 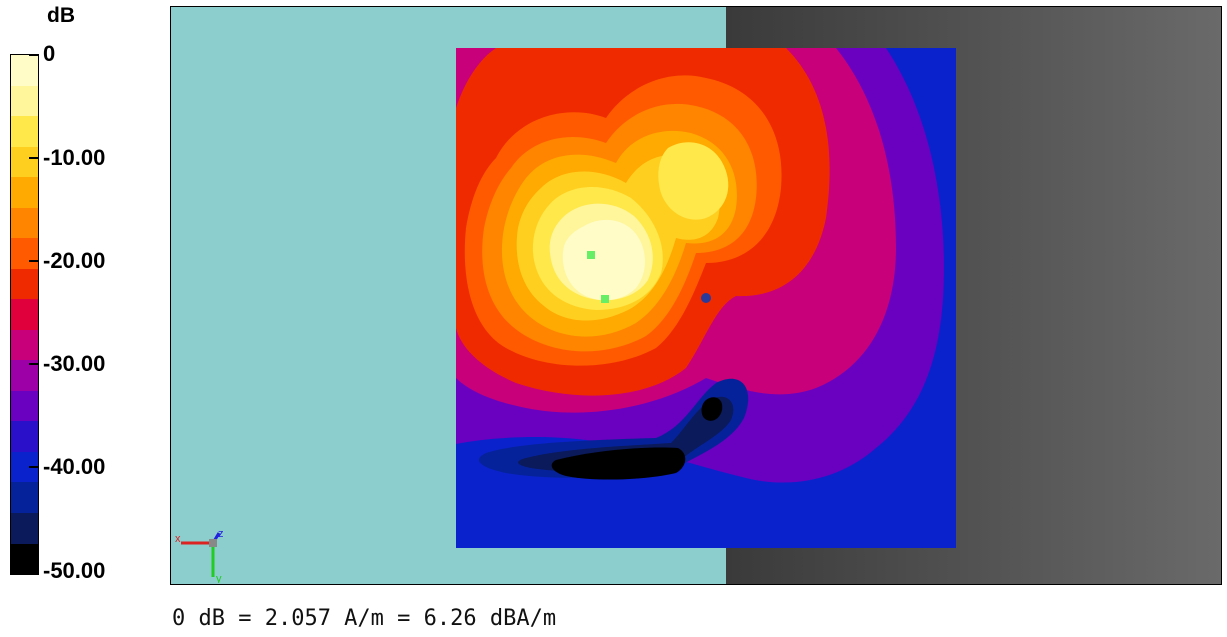 What do you see at coordinates (74, 570) in the screenshot?
I see `legend-label-50: -50.00` at bounding box center [74, 570].